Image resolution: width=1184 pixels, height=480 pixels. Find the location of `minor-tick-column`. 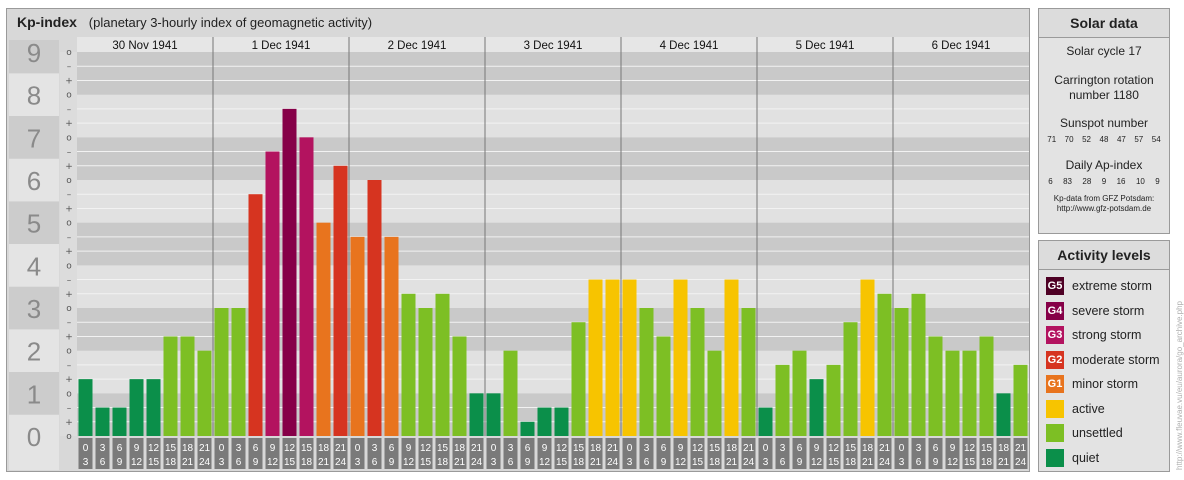

minor-tick-column is located at coordinates (68, 244).